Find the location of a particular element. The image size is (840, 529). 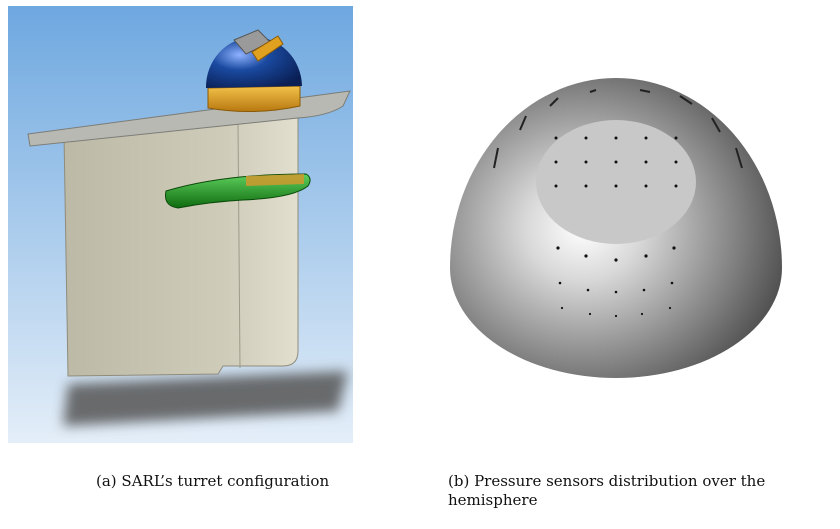

dome-slot is located at coordinates (267, 48).